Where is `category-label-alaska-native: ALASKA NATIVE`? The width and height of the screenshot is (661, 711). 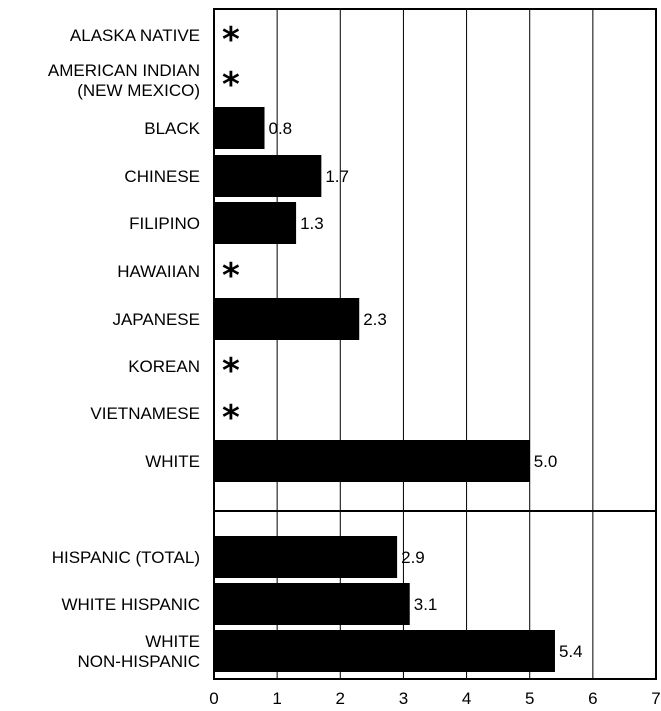 category-label-alaska-native: ALASKA NATIVE is located at coordinates (135, 35).